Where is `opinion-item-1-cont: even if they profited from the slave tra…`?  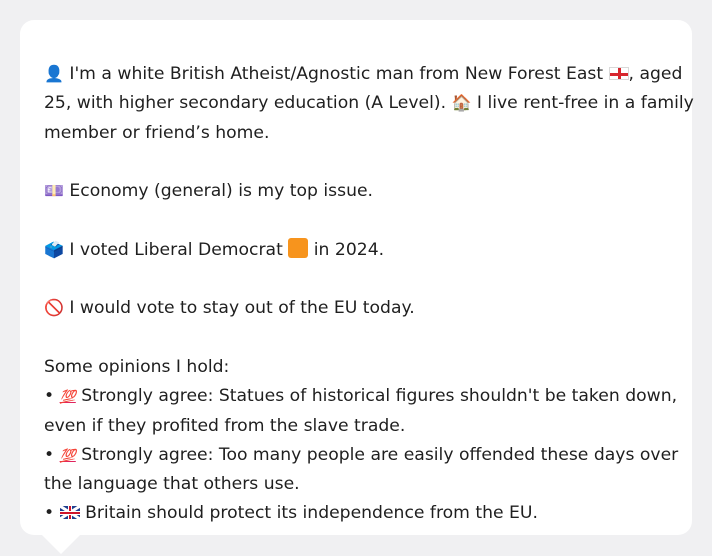 opinion-item-1-cont: even if they profited from the slave tra… is located at coordinates (225, 425).